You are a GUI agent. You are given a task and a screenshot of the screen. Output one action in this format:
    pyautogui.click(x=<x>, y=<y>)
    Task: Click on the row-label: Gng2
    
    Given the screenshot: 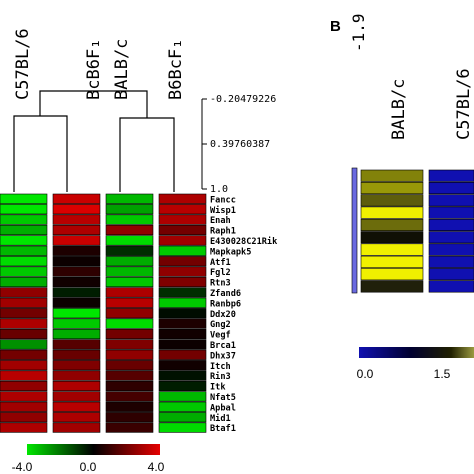 What is the action you would take?
    pyautogui.click(x=220, y=325)
    